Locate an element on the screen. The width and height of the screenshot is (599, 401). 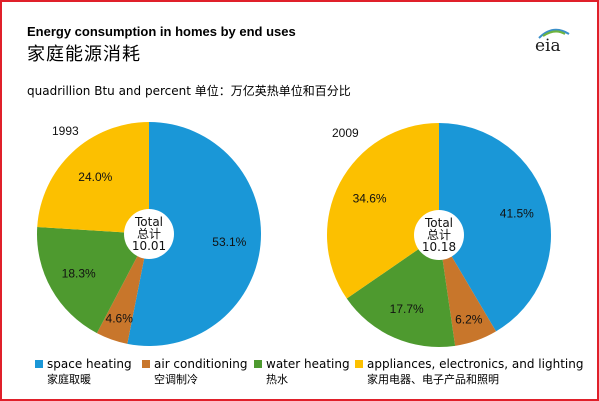
legend-label: space heating is located at coordinates (89, 364).